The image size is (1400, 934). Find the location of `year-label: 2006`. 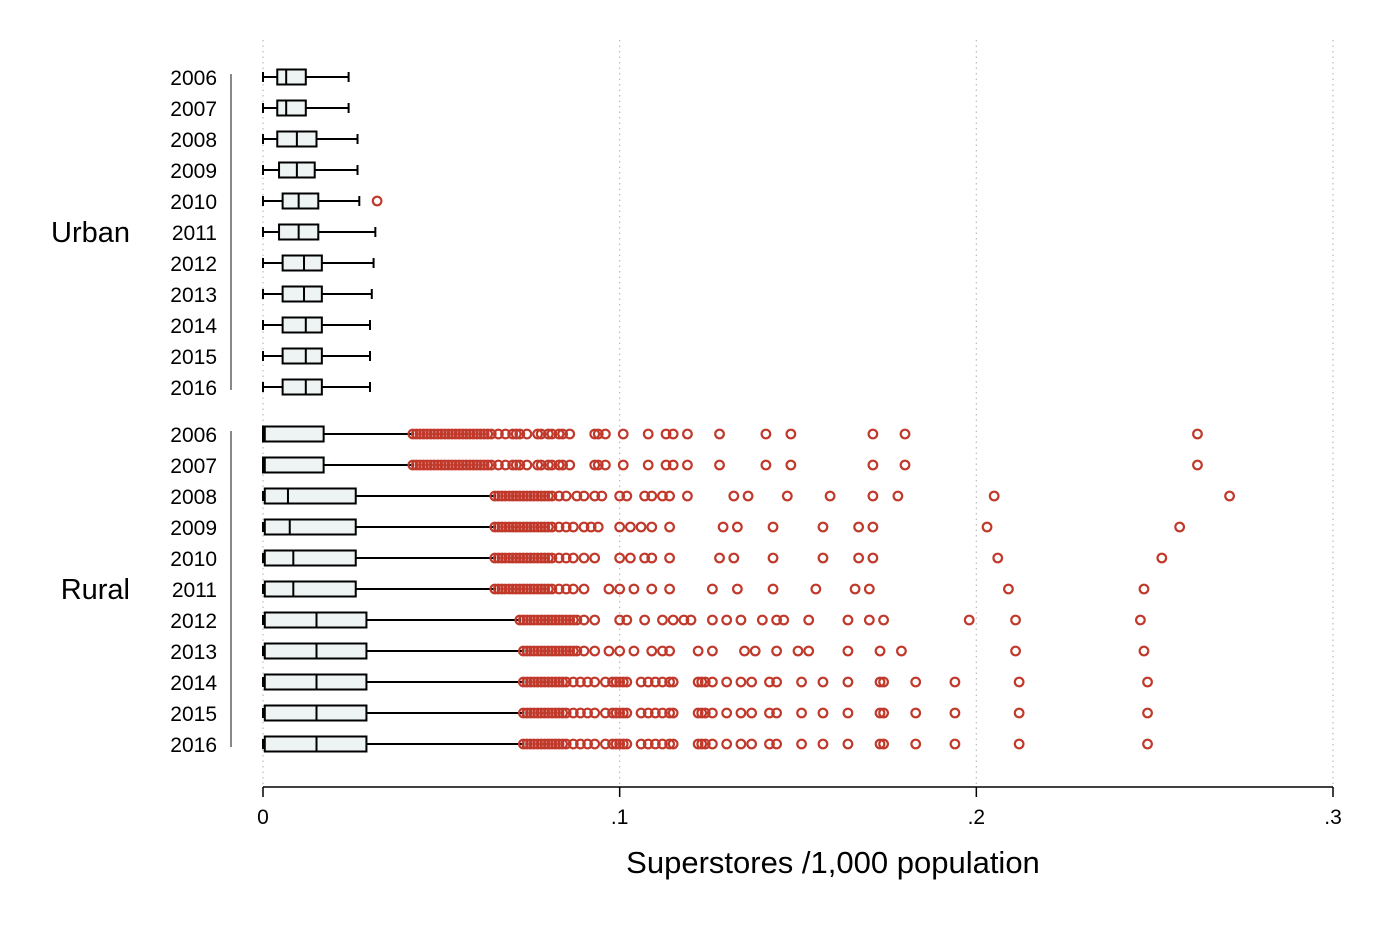

year-label: 2006 is located at coordinates (193, 435).